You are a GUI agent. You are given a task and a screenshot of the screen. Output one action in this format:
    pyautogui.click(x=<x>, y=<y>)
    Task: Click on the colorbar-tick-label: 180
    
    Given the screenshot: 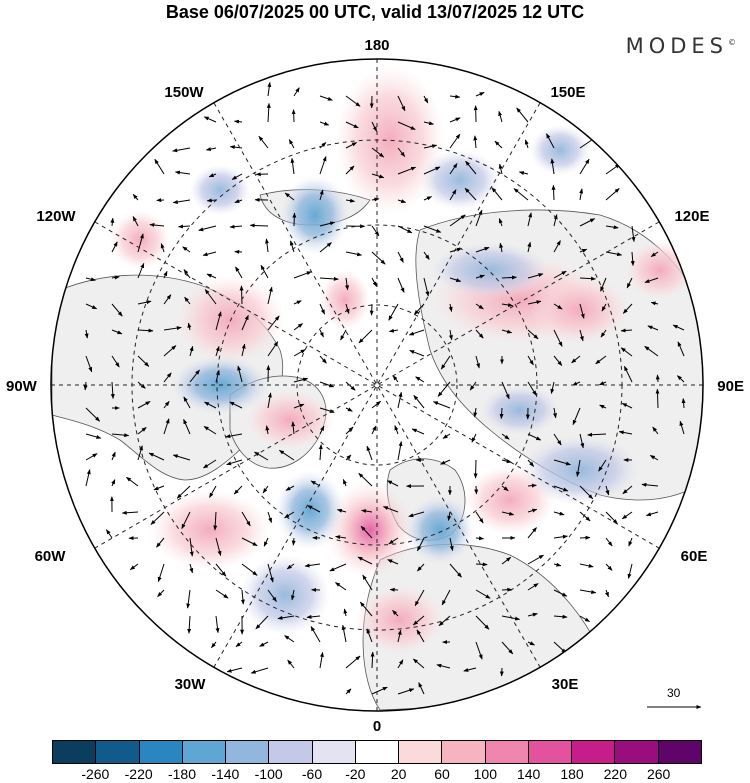 What is the action you would take?
    pyautogui.click(x=572, y=774)
    